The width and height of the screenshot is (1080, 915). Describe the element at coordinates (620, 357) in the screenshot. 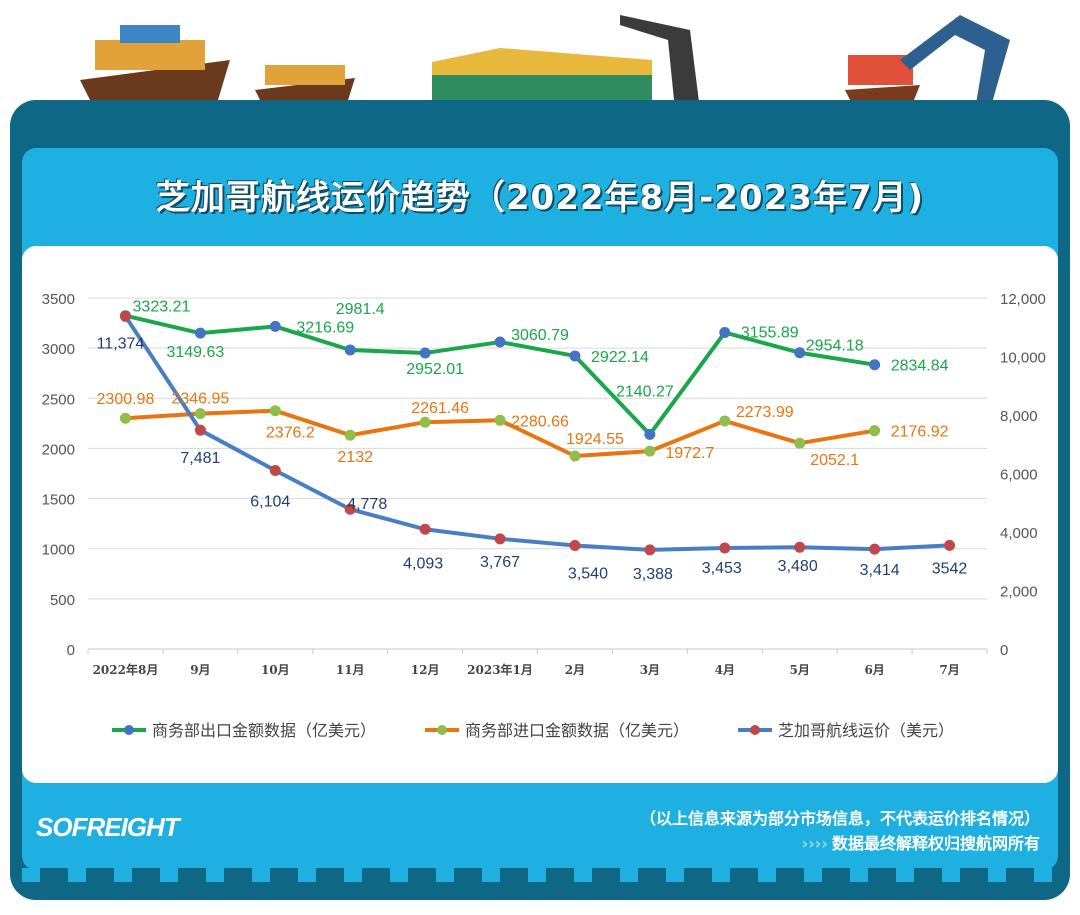

I see `series-0-data-label: 2922.14` at that location.